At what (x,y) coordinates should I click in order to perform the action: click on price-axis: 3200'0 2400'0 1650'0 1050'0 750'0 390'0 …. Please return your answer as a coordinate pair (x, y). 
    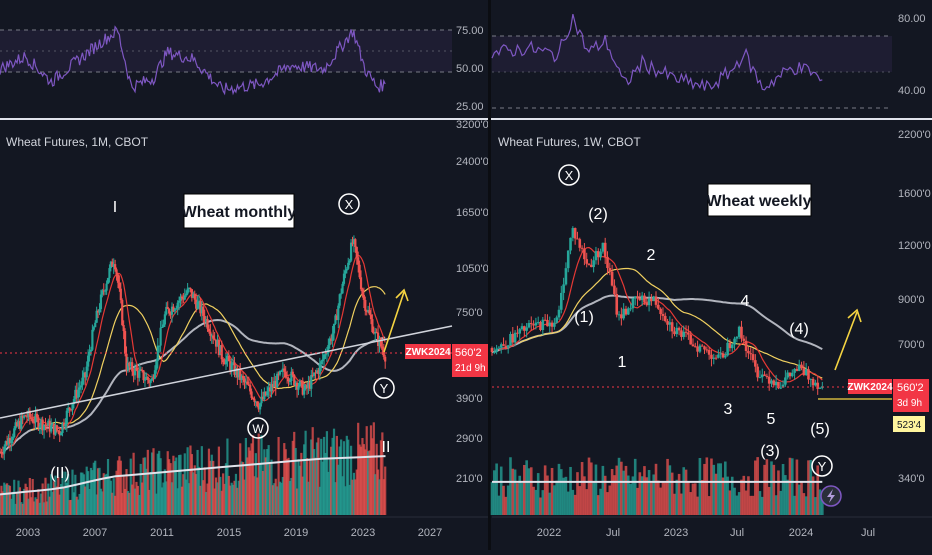
    Looking at the image, I should click on (472, 302).